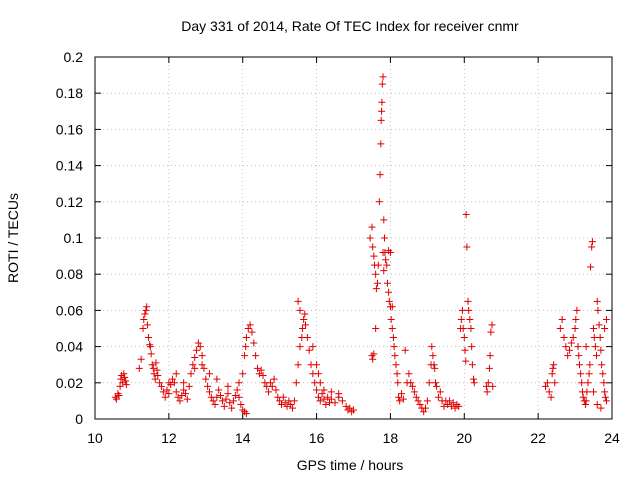 The image size is (640, 480). I want to click on y-tick-label-0.2: 0.2, so click(74, 57).